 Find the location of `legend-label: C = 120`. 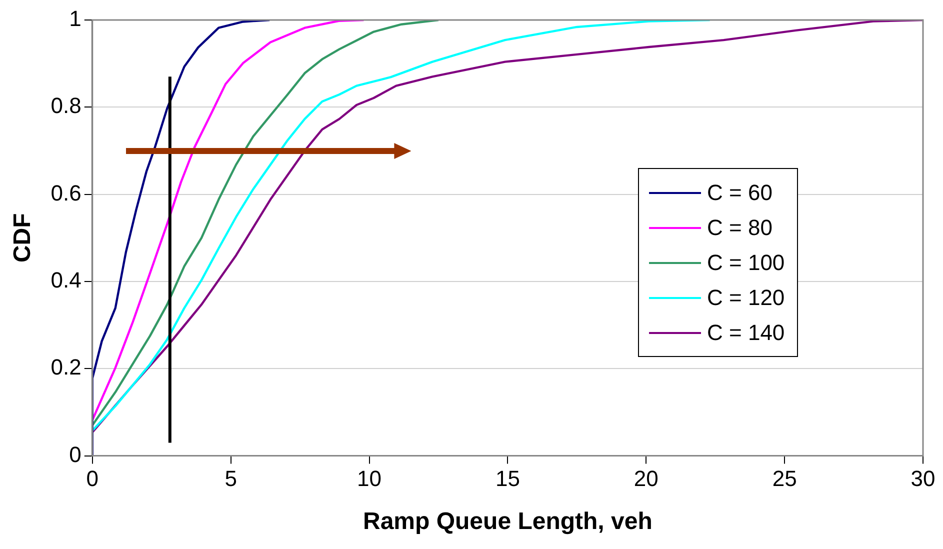

legend-label: C = 120 is located at coordinates (746, 297).